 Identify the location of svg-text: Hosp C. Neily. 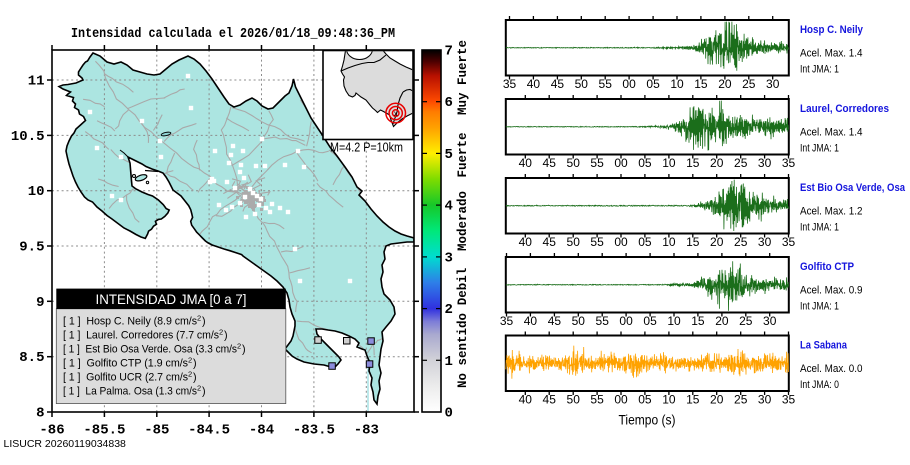
(831, 30).